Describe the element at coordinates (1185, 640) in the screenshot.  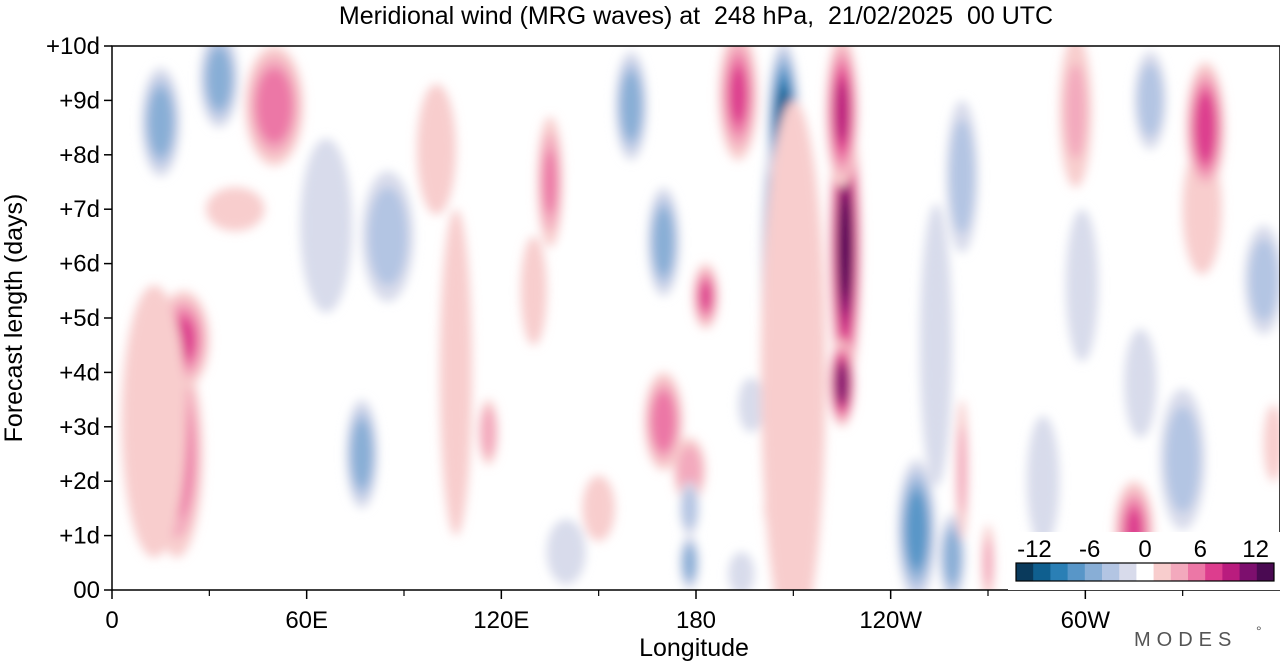
I see `modes-logo-text: MODES` at that location.